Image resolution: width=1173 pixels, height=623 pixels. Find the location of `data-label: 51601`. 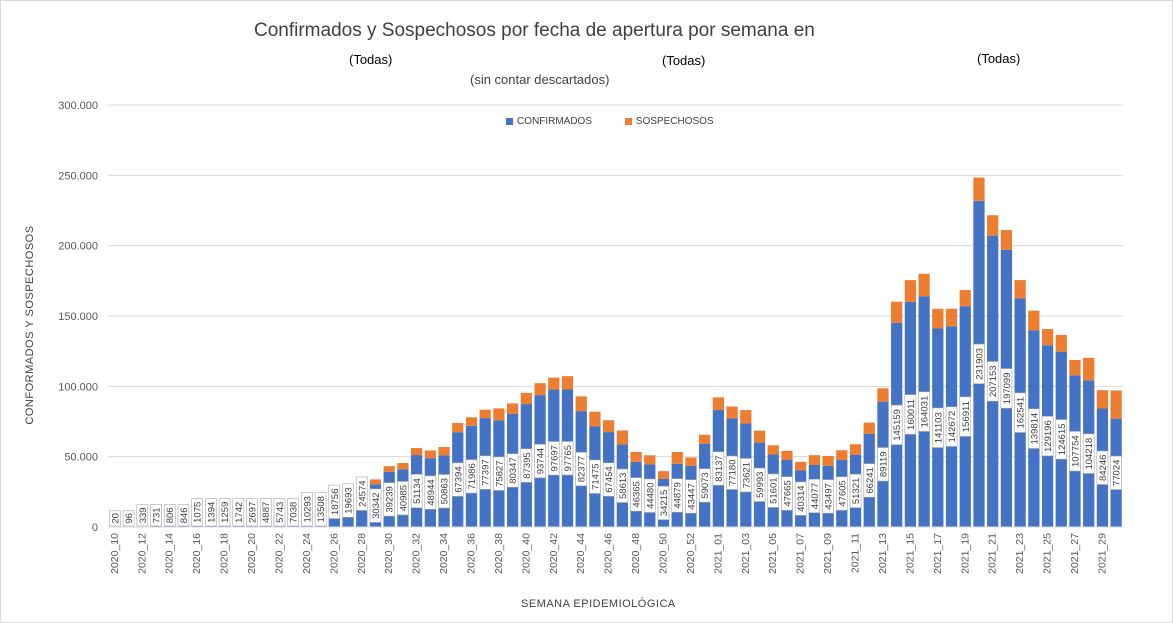

data-label: 51601 is located at coordinates (774, 490).